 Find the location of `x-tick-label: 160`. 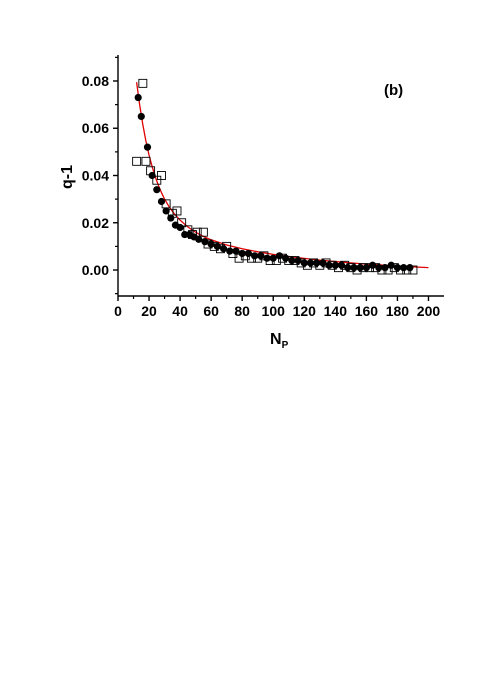

x-tick-label: 160 is located at coordinates (367, 311).